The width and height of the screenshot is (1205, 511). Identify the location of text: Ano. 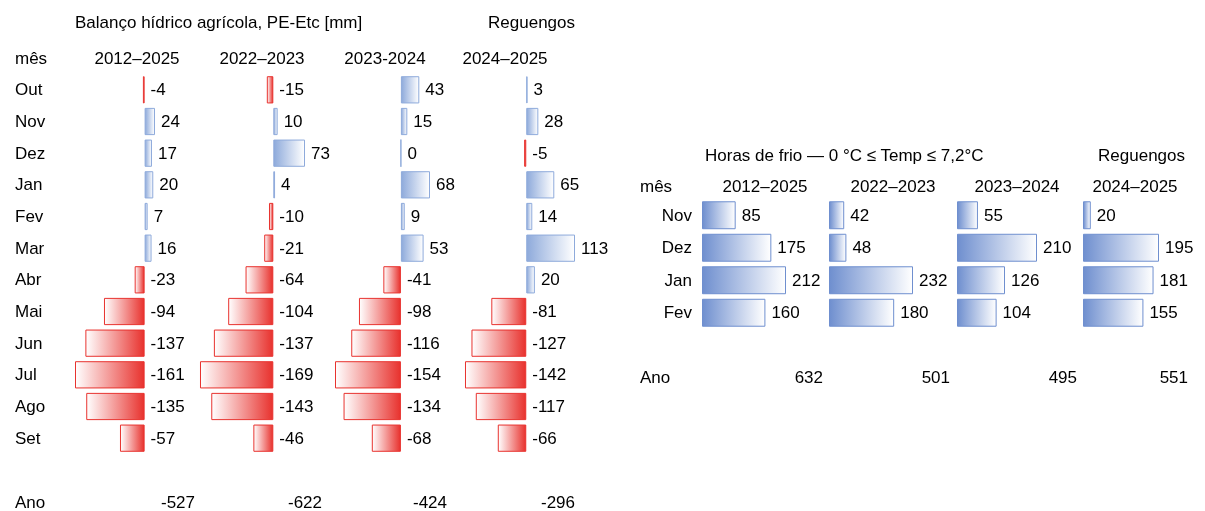
(30, 501).